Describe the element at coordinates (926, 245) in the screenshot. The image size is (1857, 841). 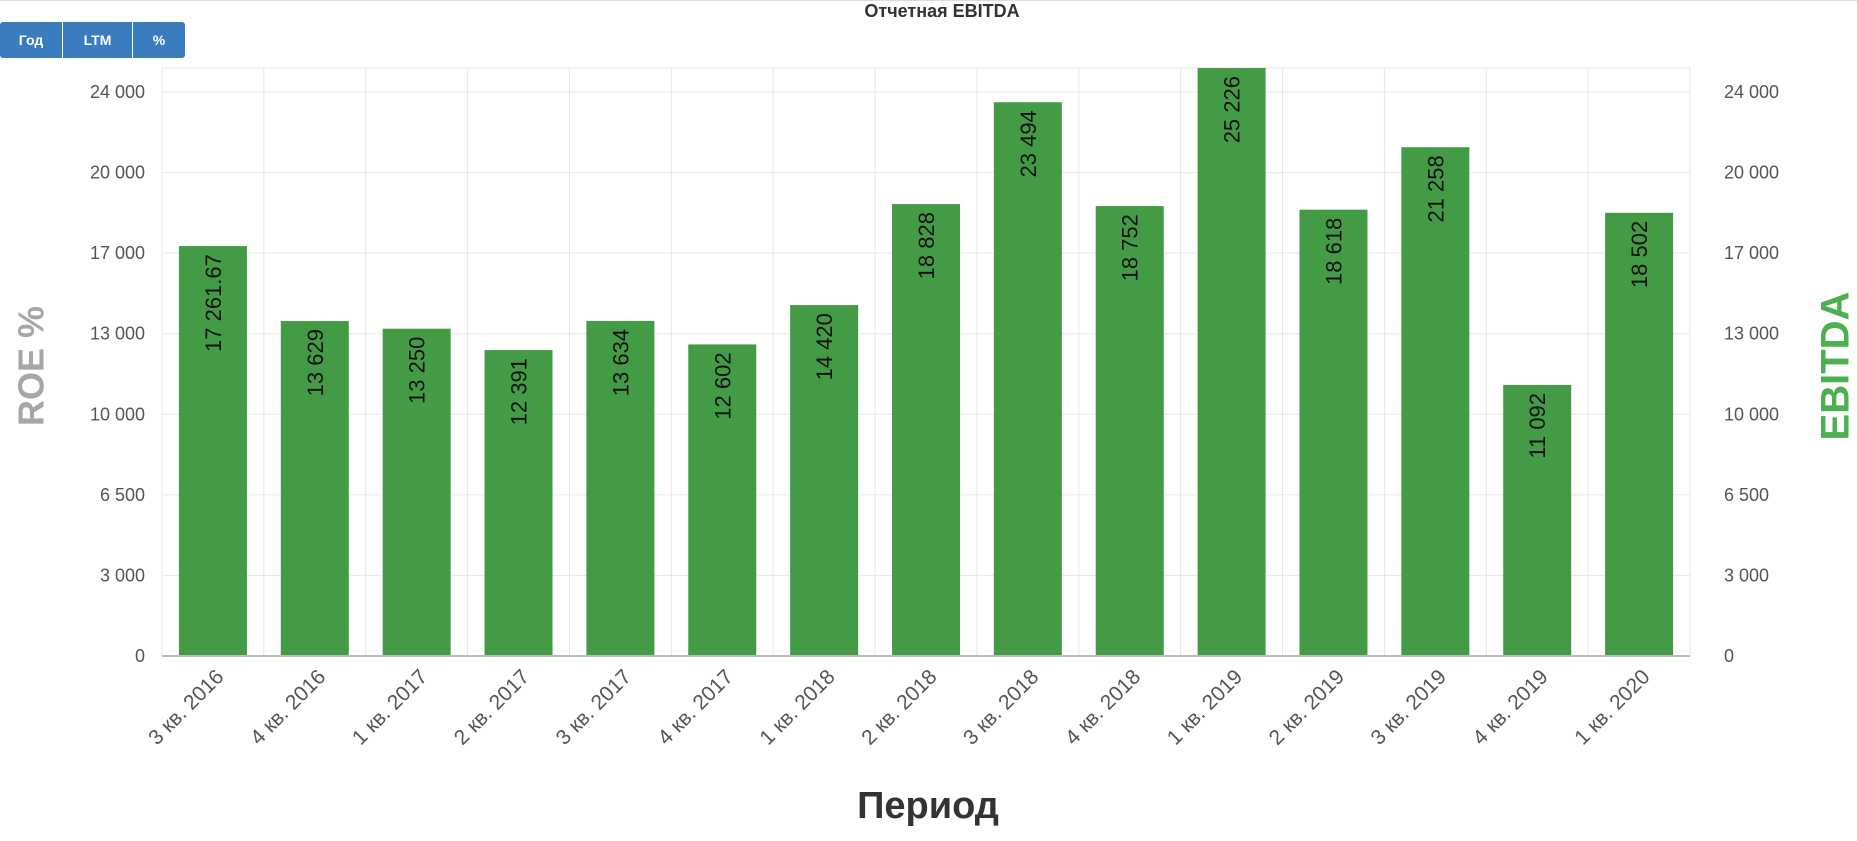
I see `bar-value-label: 18 828` at that location.